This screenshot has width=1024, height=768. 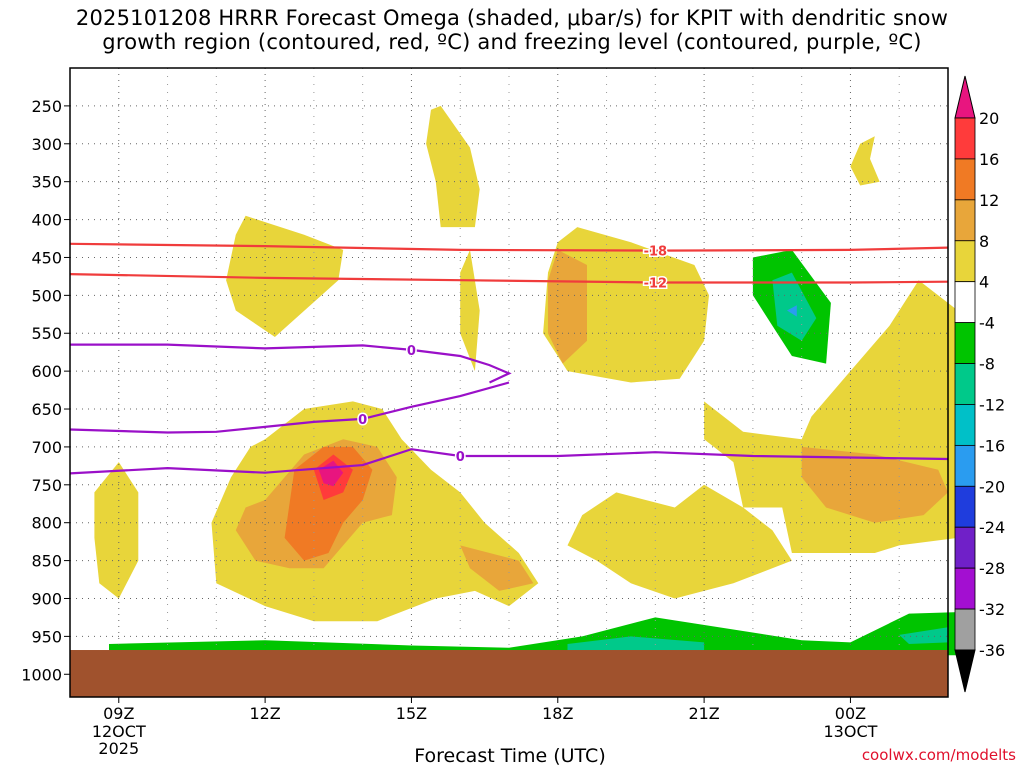 I want to click on freezing-contour-1-line, so click(x=289, y=407).